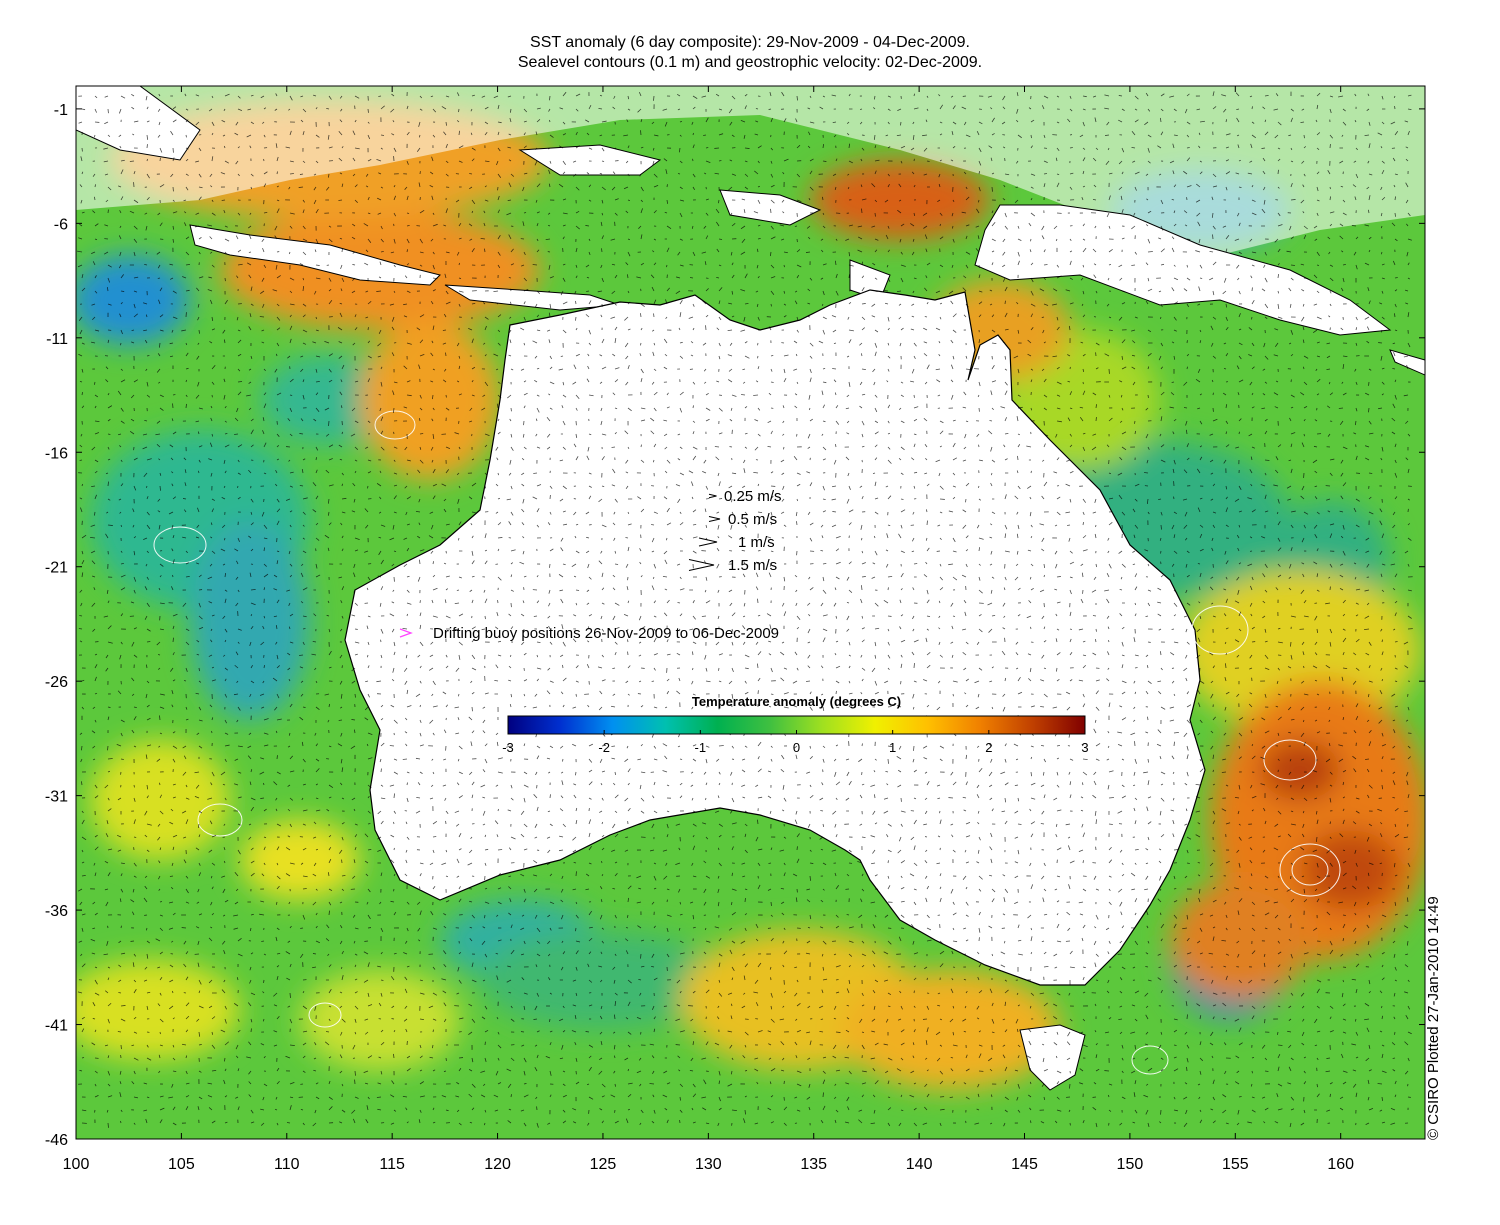 This screenshot has height=1225, width=1500. I want to click on x-tick-label: 125, so click(603, 1164).